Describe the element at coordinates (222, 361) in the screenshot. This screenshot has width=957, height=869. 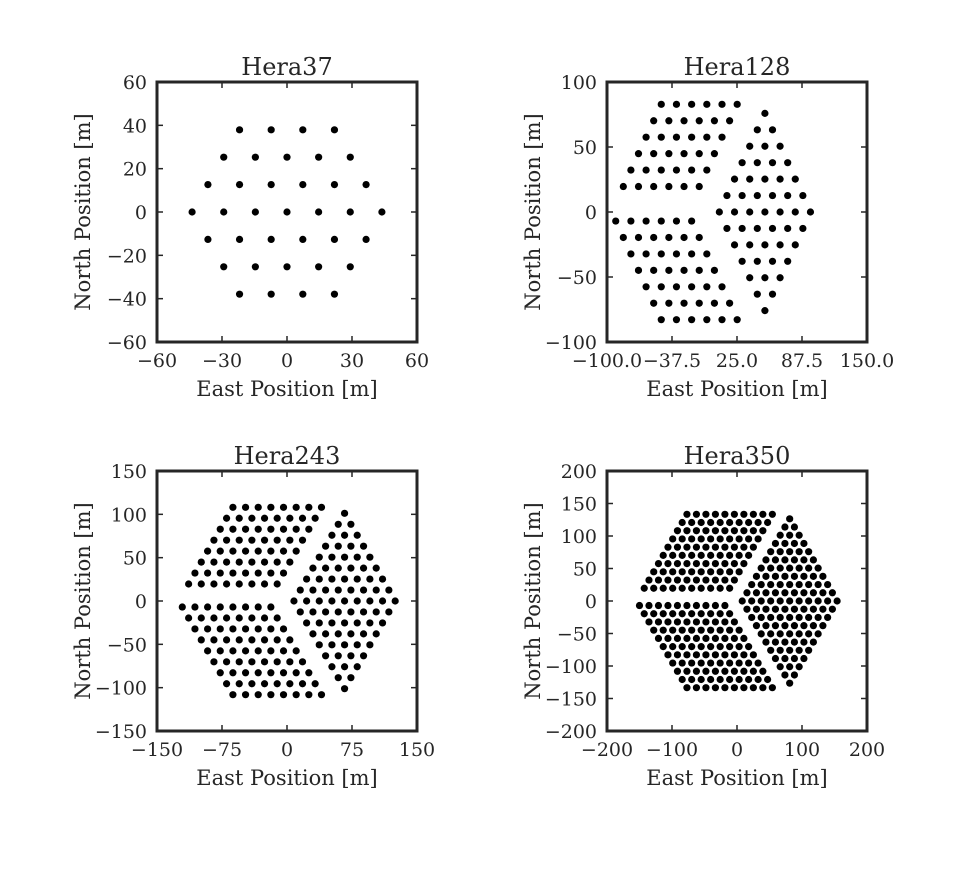
I see `x-tick-label: −30` at that location.